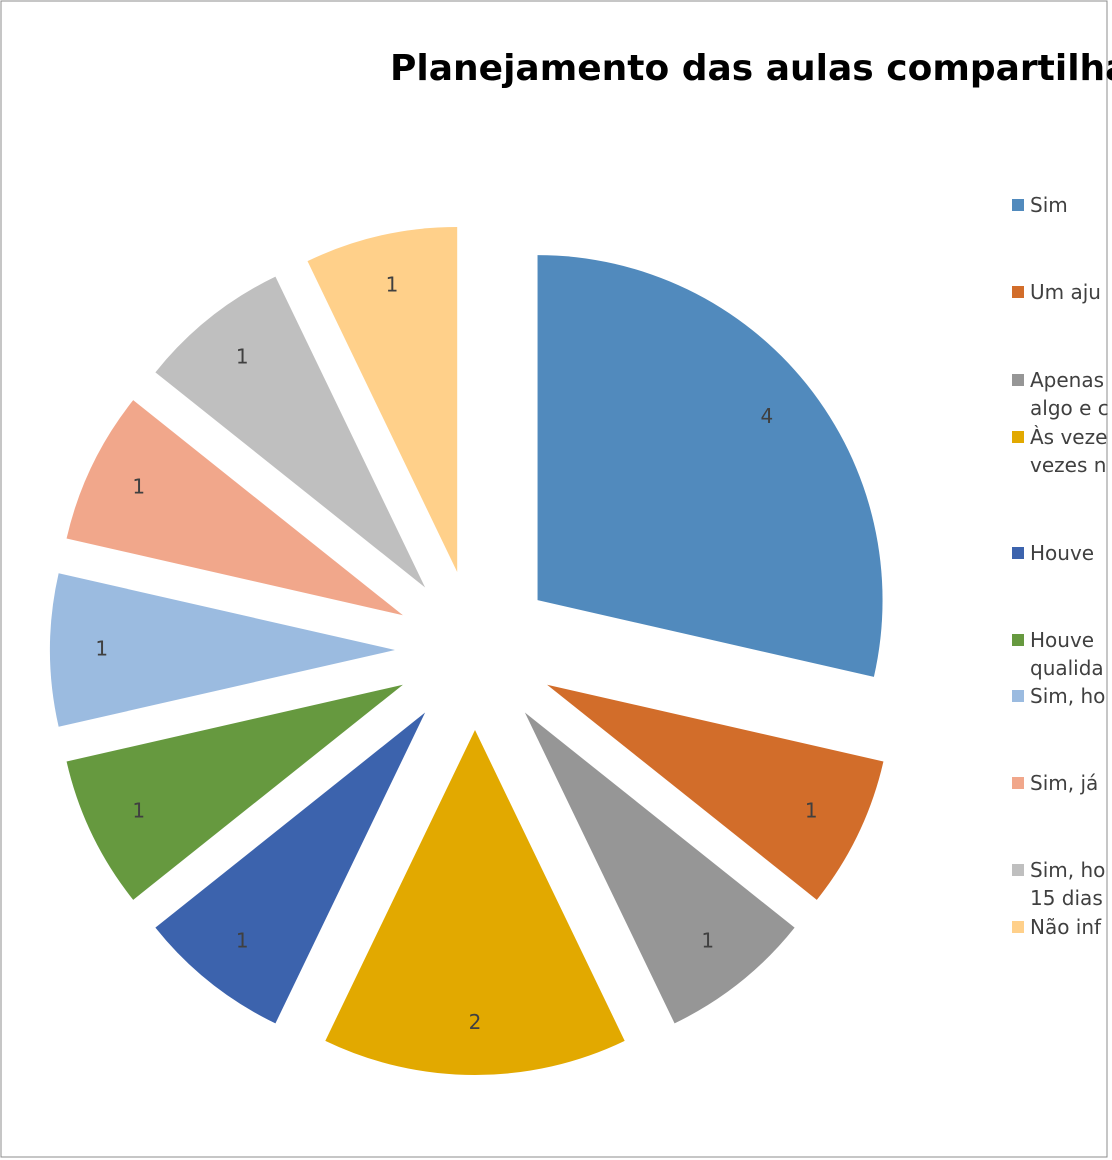 The width and height of the screenshot is (1112, 1160). Describe the element at coordinates (475, 1022) in the screenshot. I see `data-label: 2` at that location.